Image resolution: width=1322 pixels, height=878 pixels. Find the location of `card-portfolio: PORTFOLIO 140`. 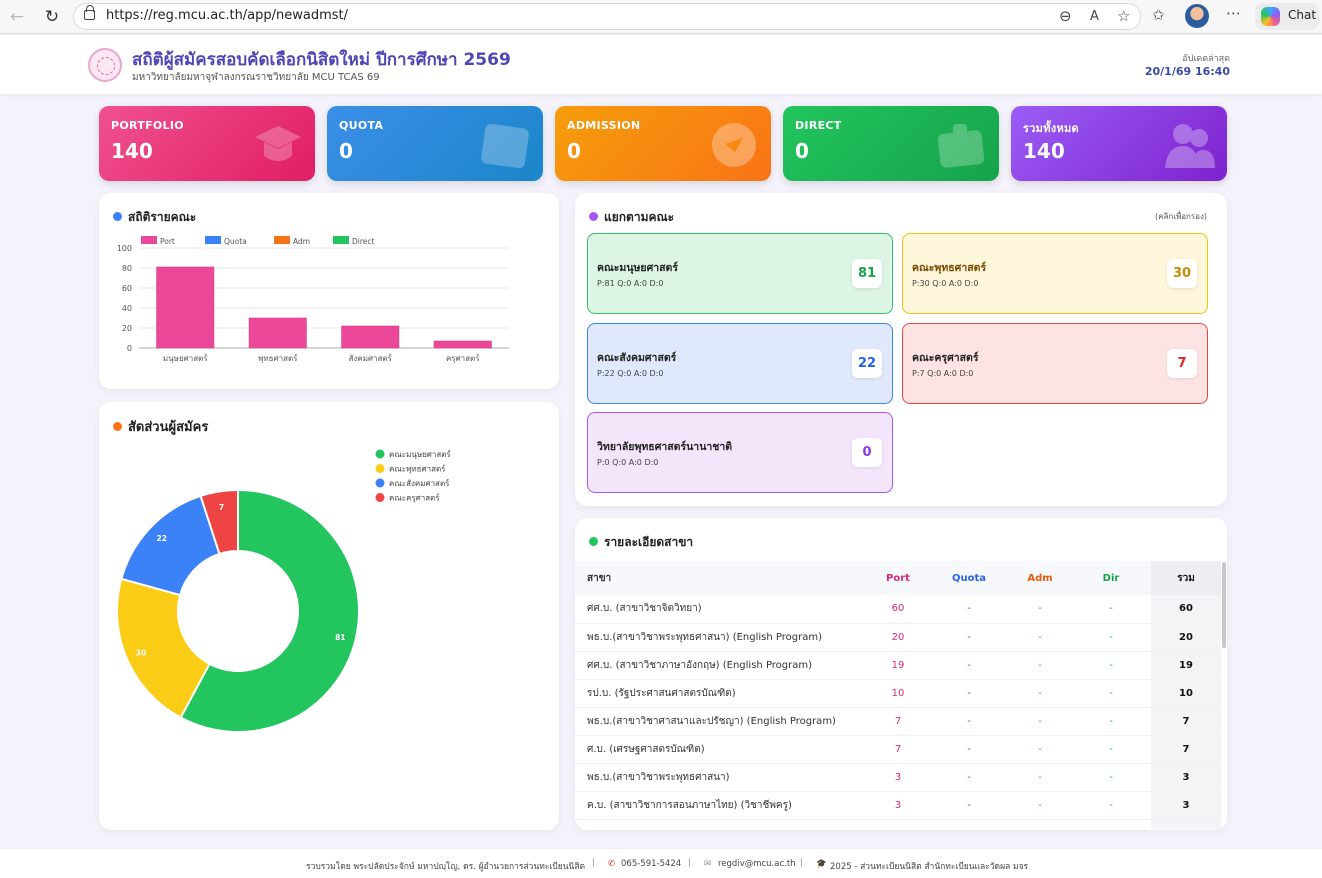

card-portfolio: PORTFOLIO 140 is located at coordinates (207, 143).